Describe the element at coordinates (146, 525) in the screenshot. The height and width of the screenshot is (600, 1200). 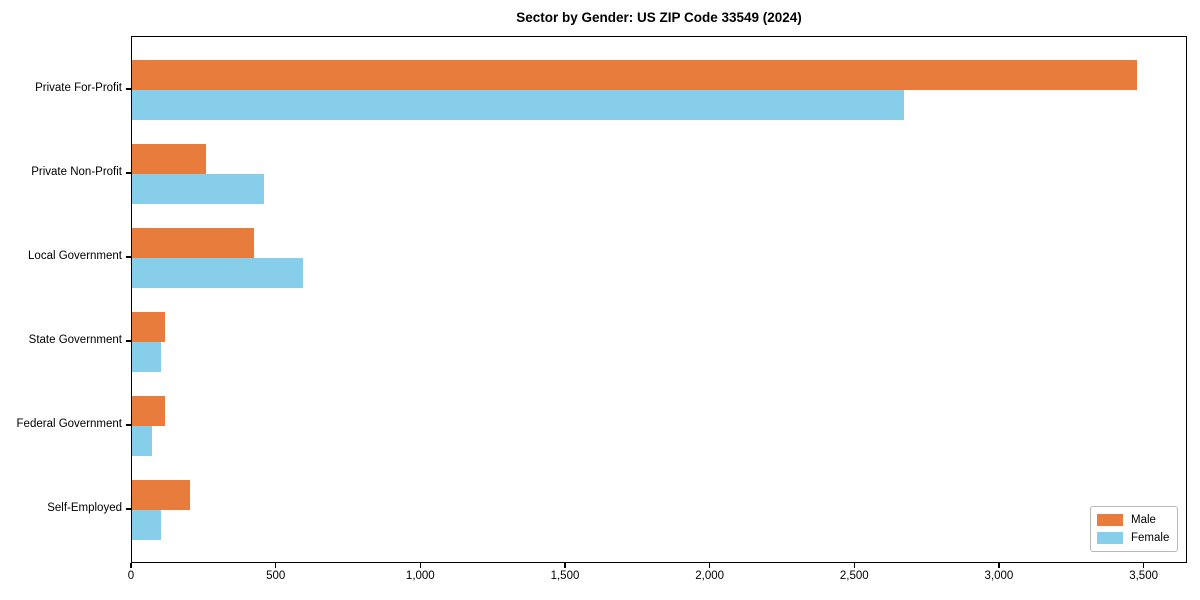
I see `bar-female-self-employed` at that location.